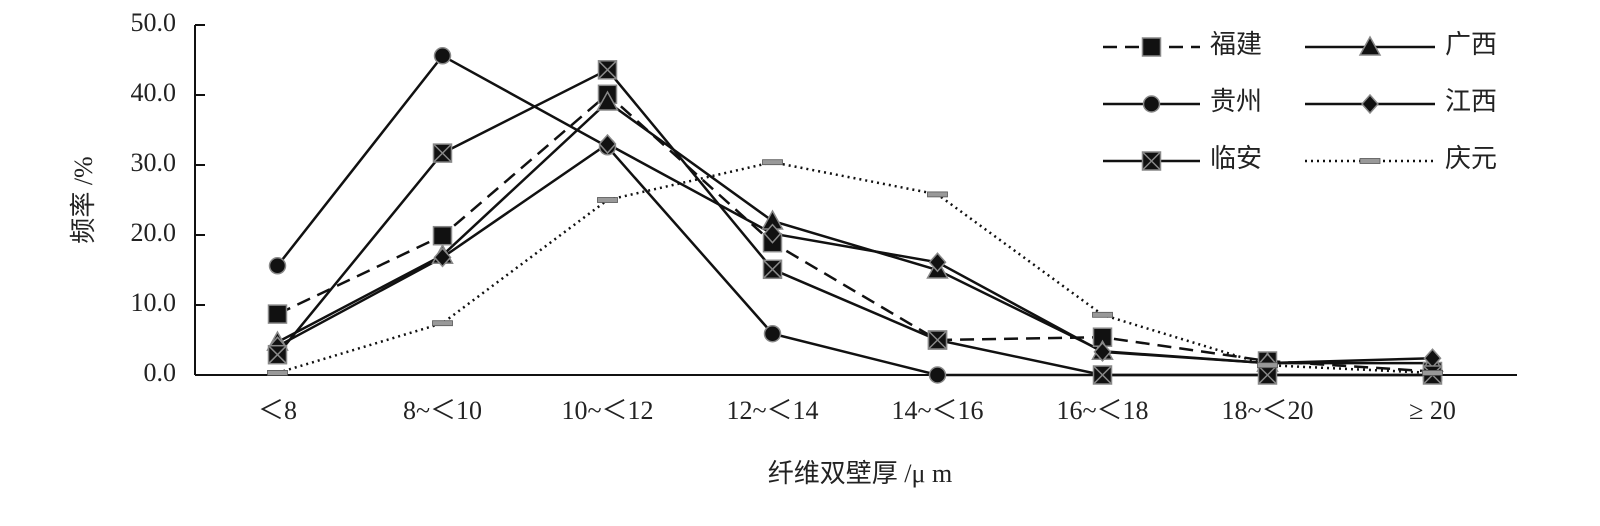 This screenshot has height=526, width=1600. What do you see at coordinates (154, 232) in the screenshot?
I see `y-tick-label: 20.0` at bounding box center [154, 232].